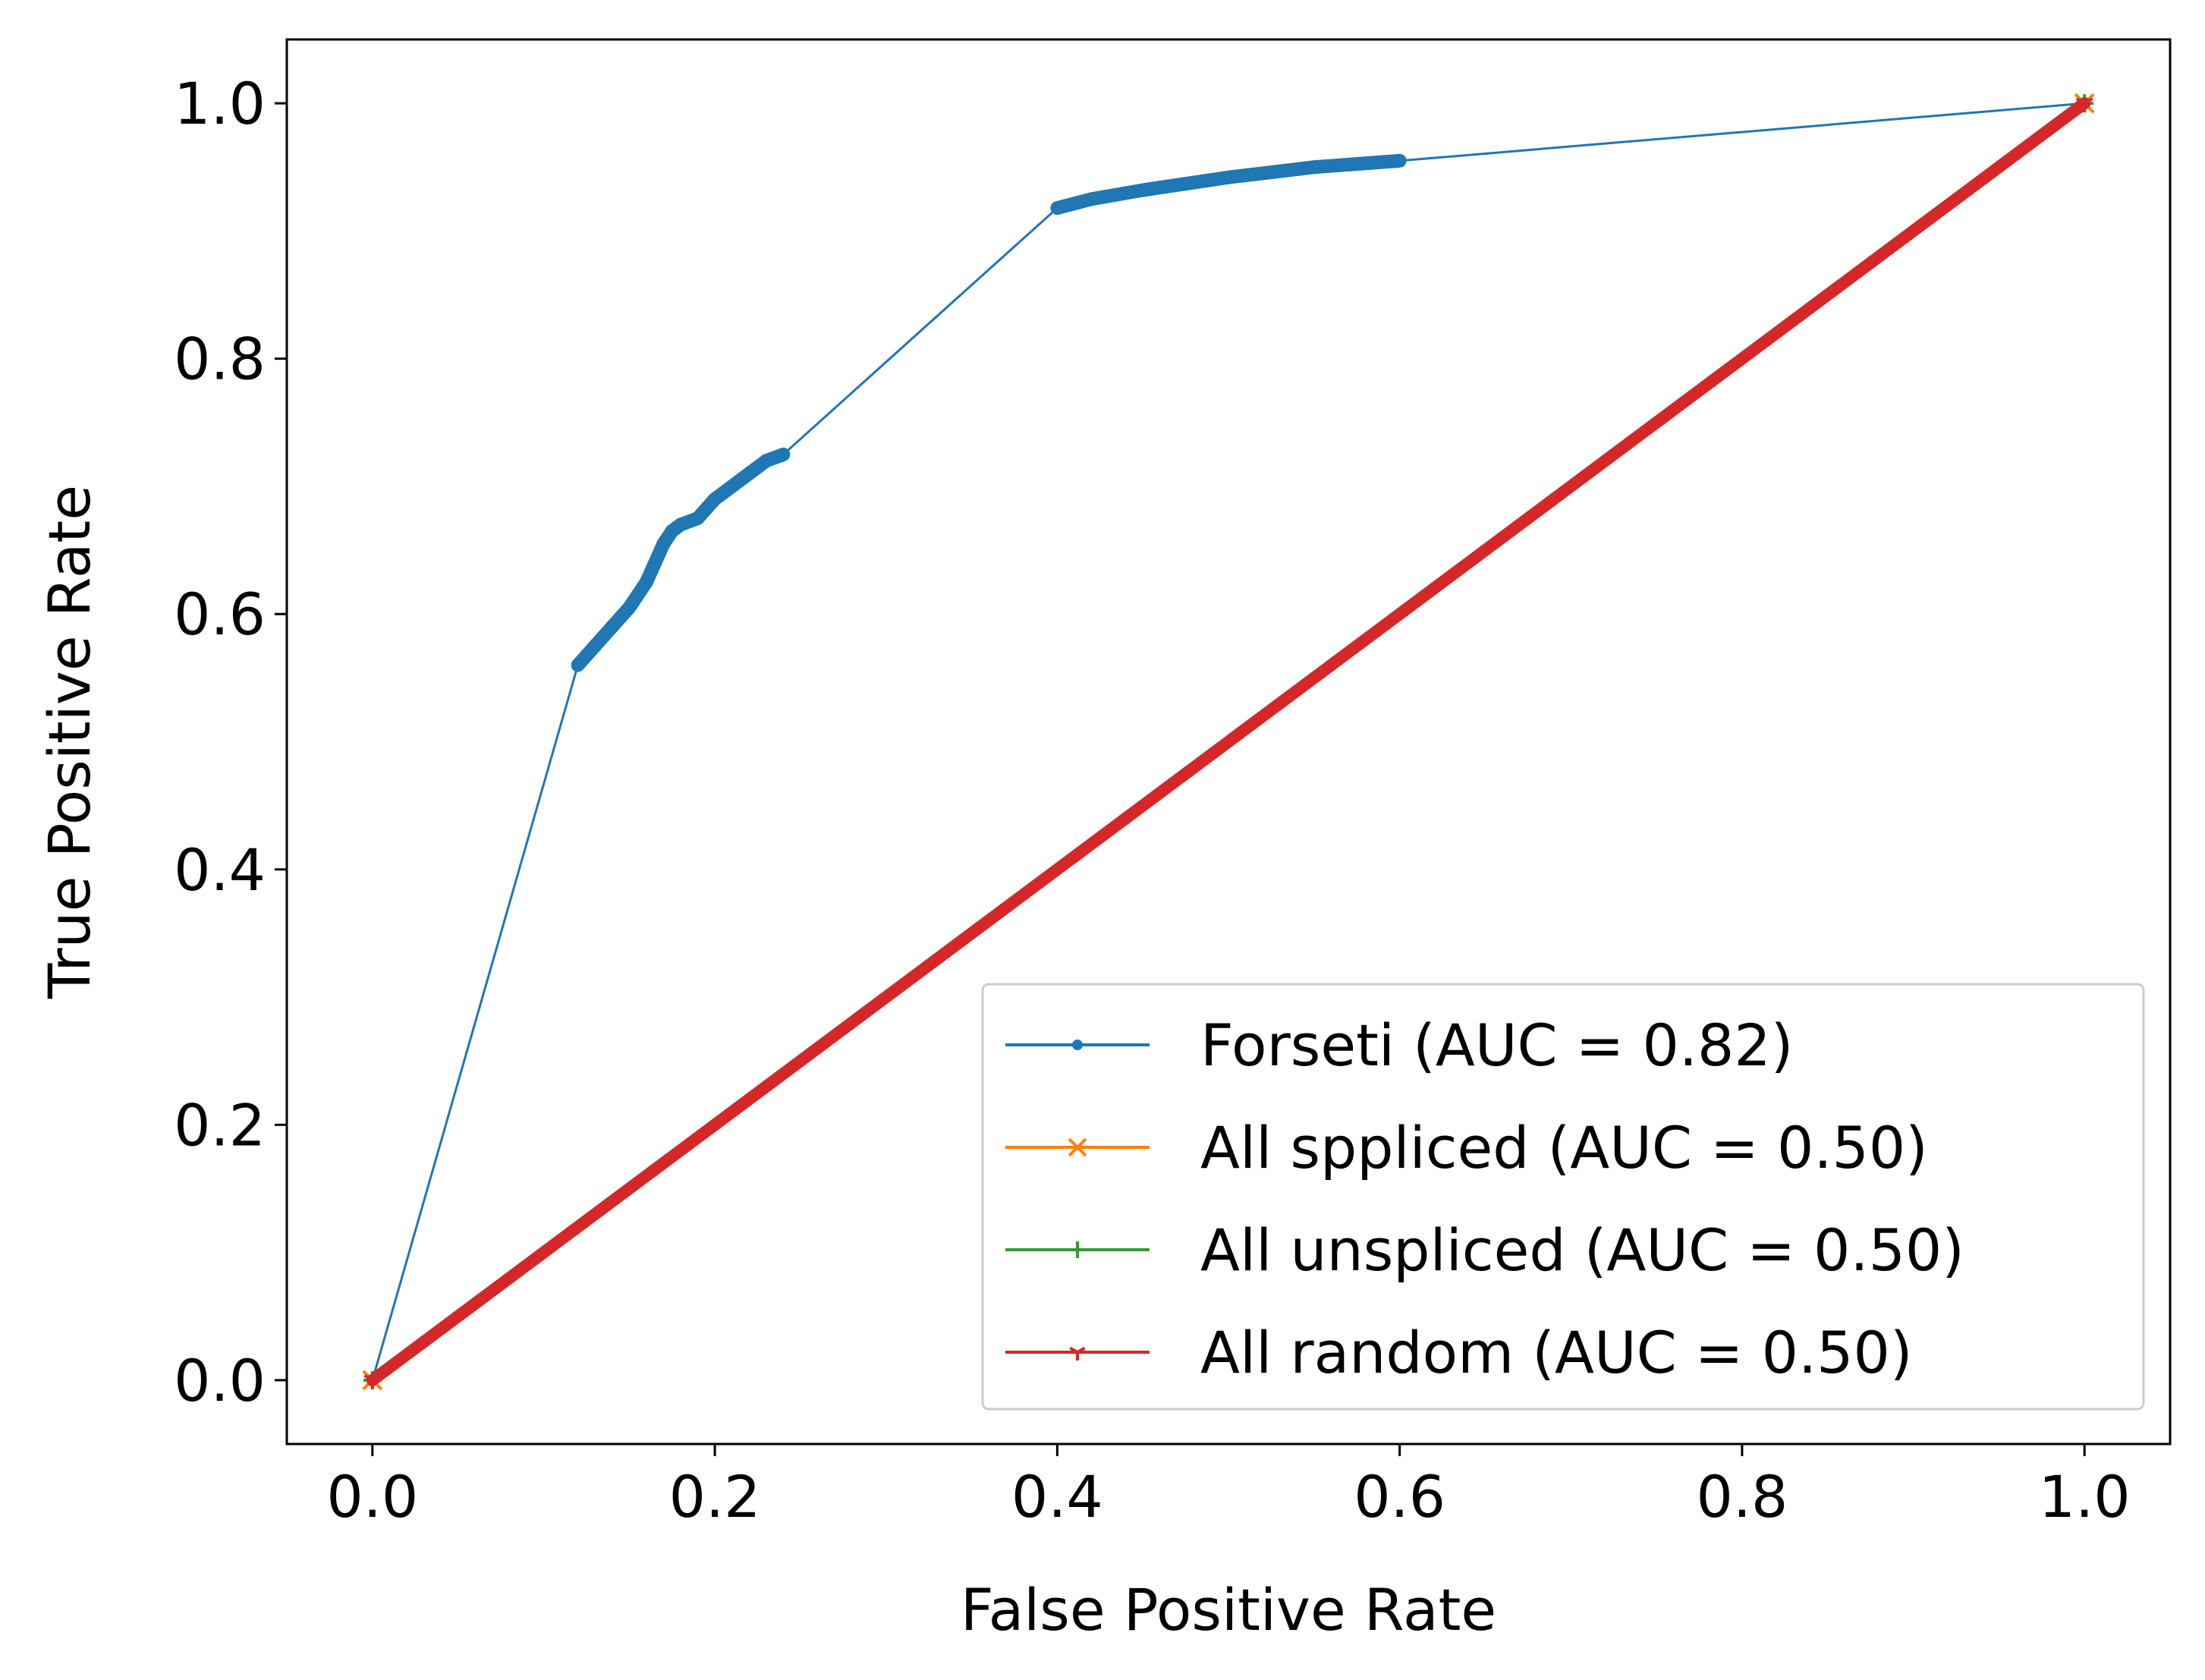 The image size is (2205, 1680). I want to click on legend-box, so click(1563, 1197).